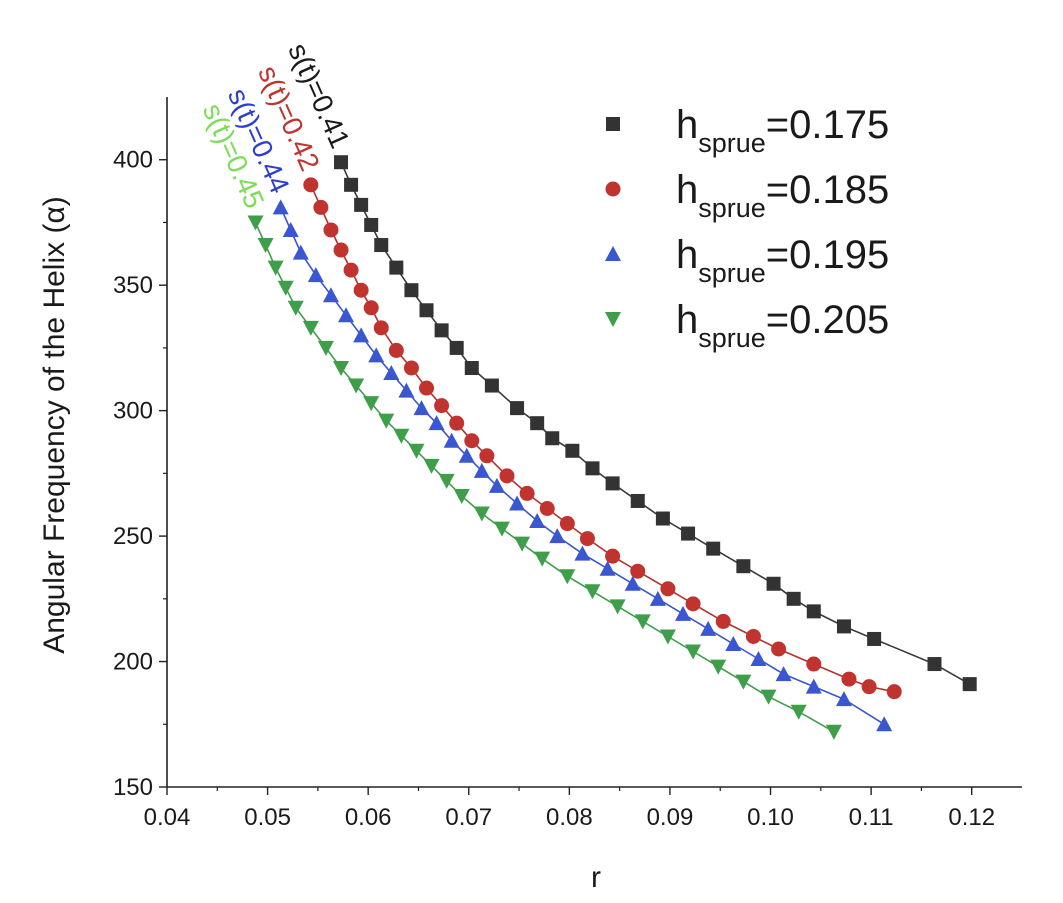 Image resolution: width=1063 pixels, height=903 pixels. Describe the element at coordinates (133, 662) in the screenshot. I see `y-tick-label-1: 200` at that location.